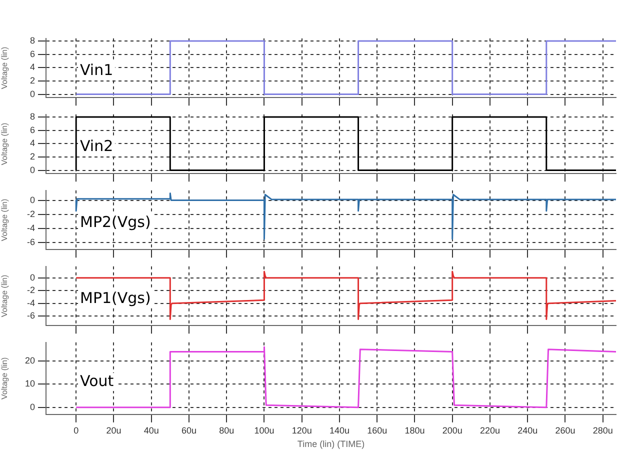 The height and width of the screenshot is (450, 624). Describe the element at coordinates (339, 430) in the screenshot. I see `x-tick-label: 140u` at that location.